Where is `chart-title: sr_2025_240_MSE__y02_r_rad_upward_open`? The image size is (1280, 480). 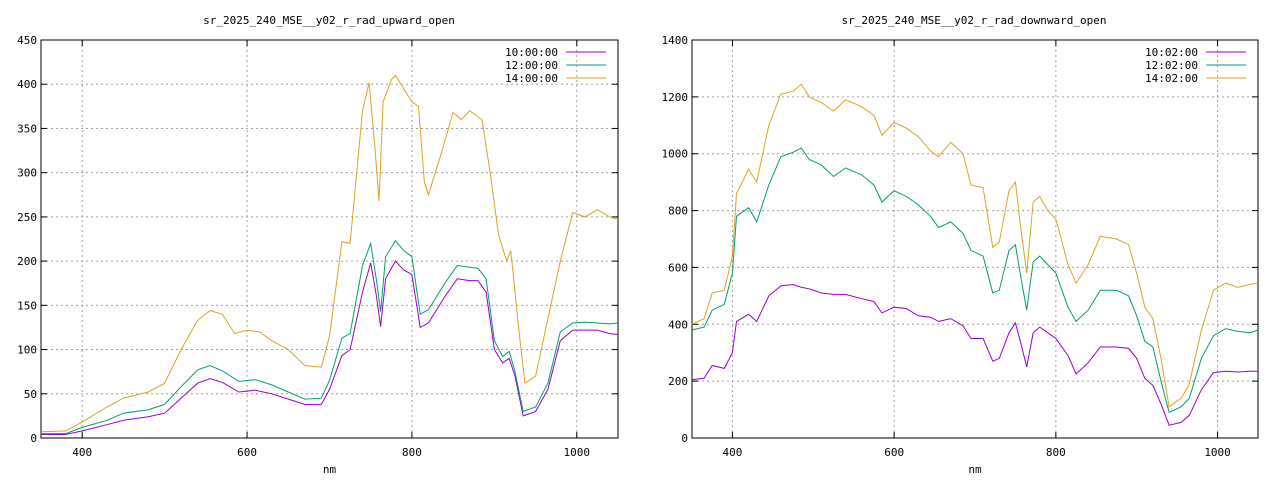
chart-title: sr_2025_240_MSE__y02_r_rad_upward_open is located at coordinates (329, 20).